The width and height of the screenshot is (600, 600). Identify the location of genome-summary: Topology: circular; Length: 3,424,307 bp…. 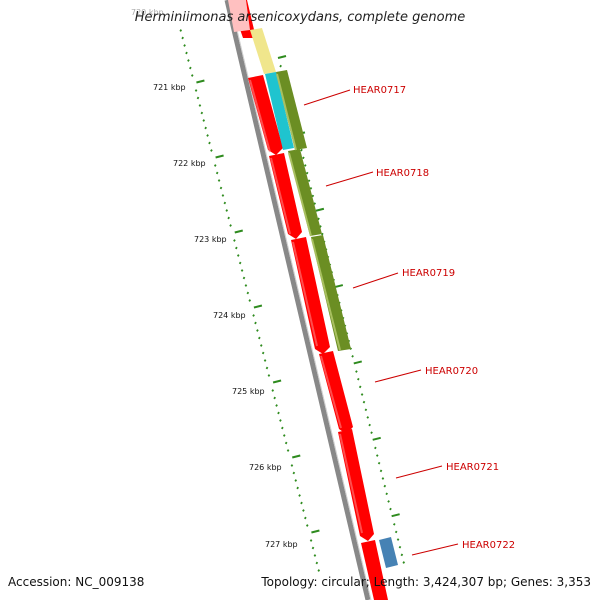
(426, 582).